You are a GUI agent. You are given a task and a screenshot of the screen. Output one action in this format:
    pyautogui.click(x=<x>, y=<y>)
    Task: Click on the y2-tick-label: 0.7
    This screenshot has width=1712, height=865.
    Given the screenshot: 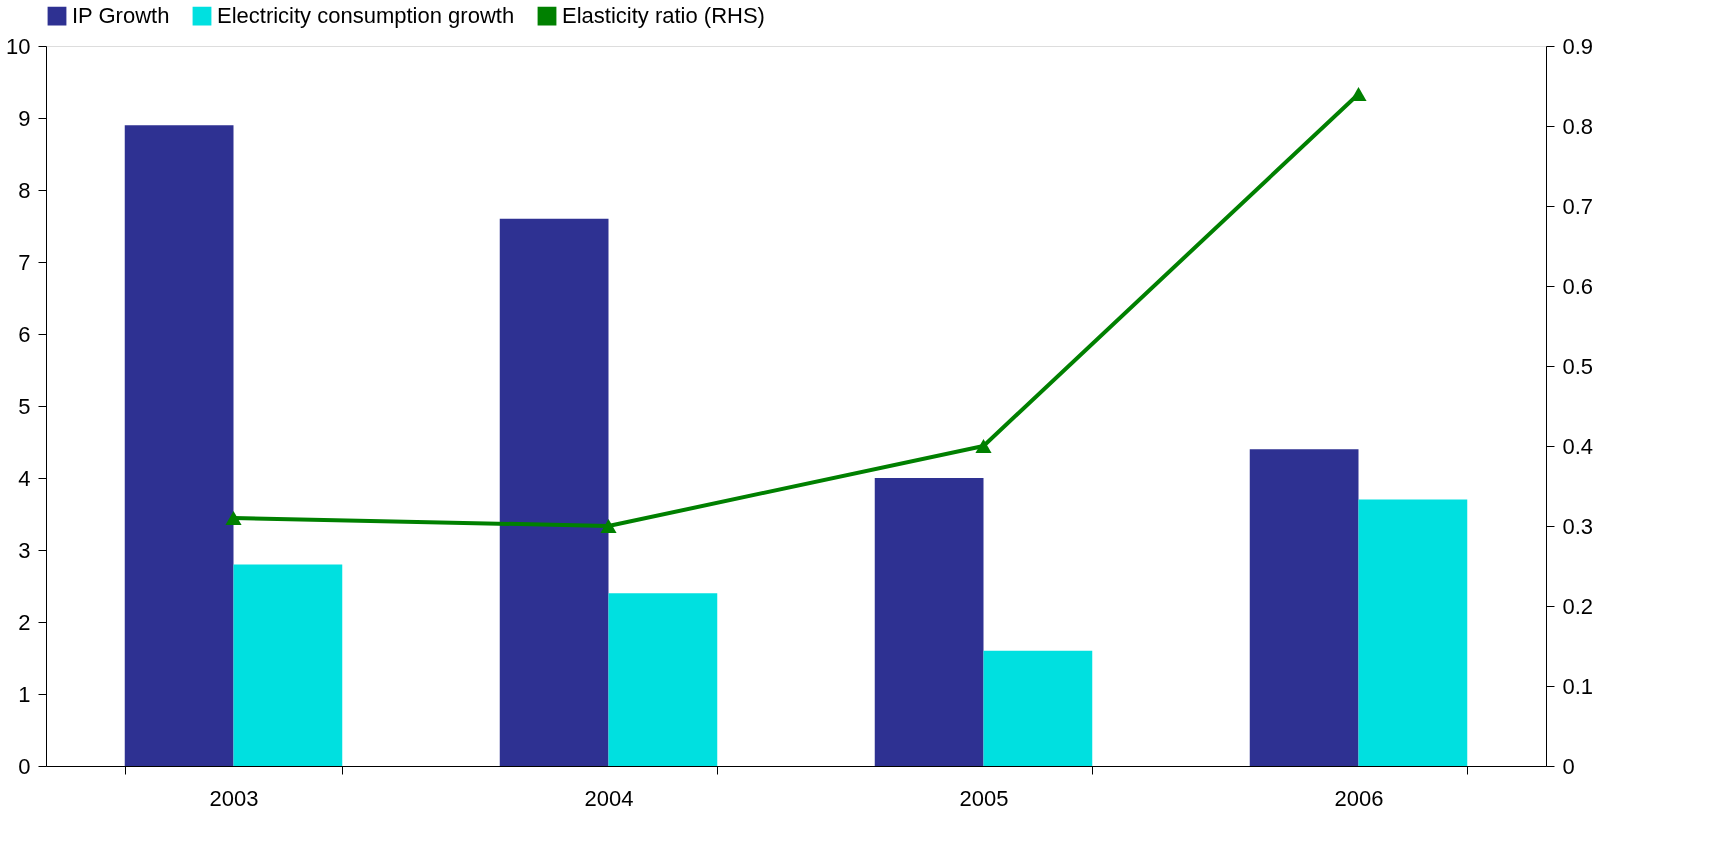 What is the action you would take?
    pyautogui.click(x=1578, y=206)
    